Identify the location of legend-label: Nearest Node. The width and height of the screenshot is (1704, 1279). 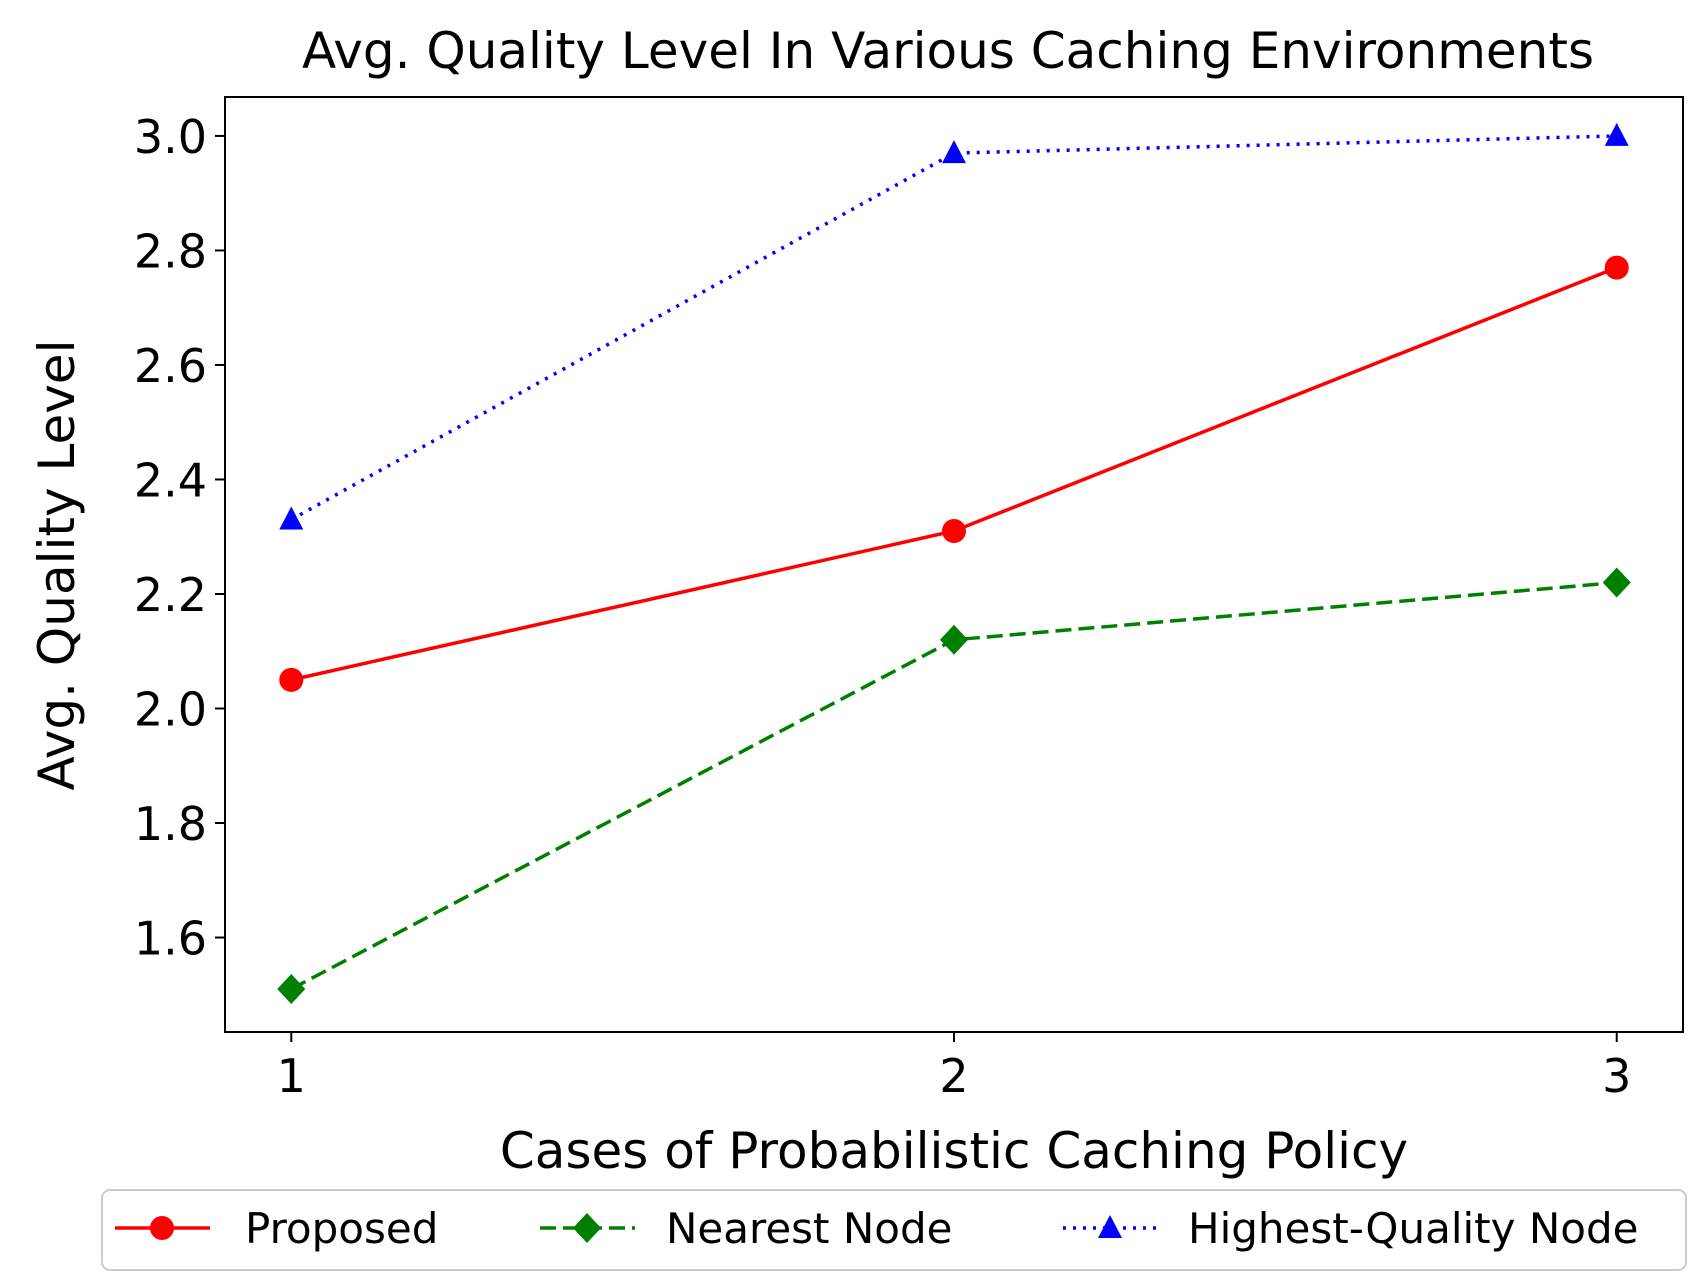
(809, 1228).